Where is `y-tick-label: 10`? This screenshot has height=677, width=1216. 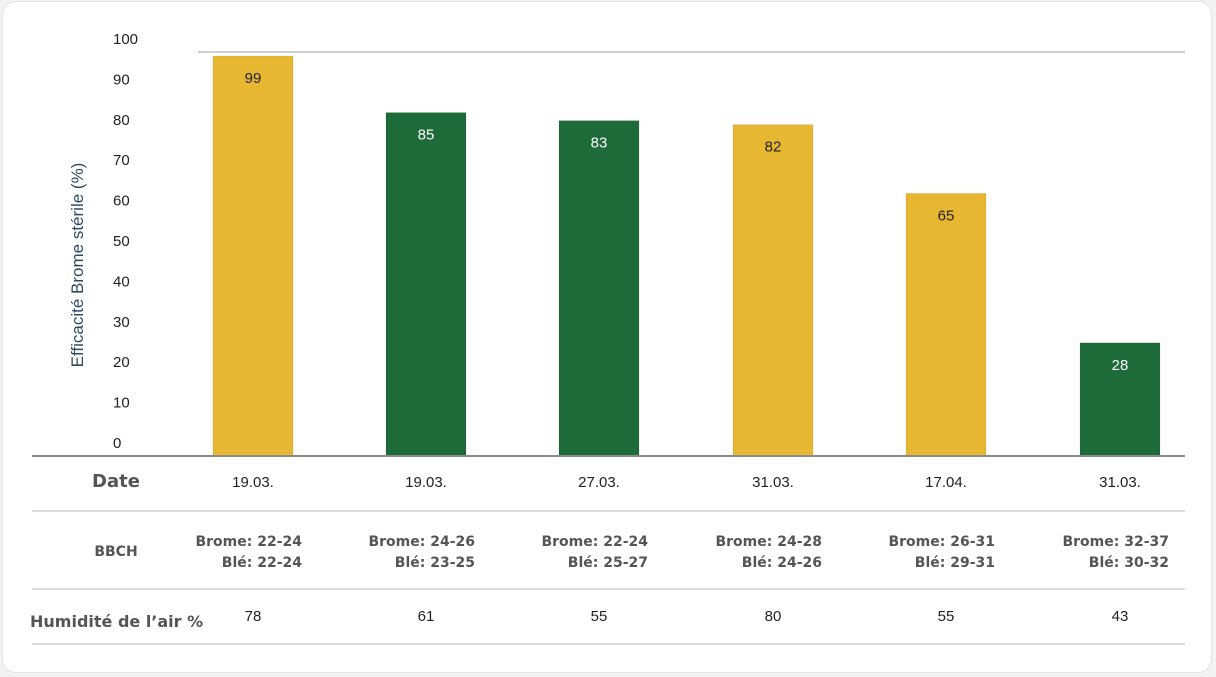
y-tick-label: 10 is located at coordinates (121, 403).